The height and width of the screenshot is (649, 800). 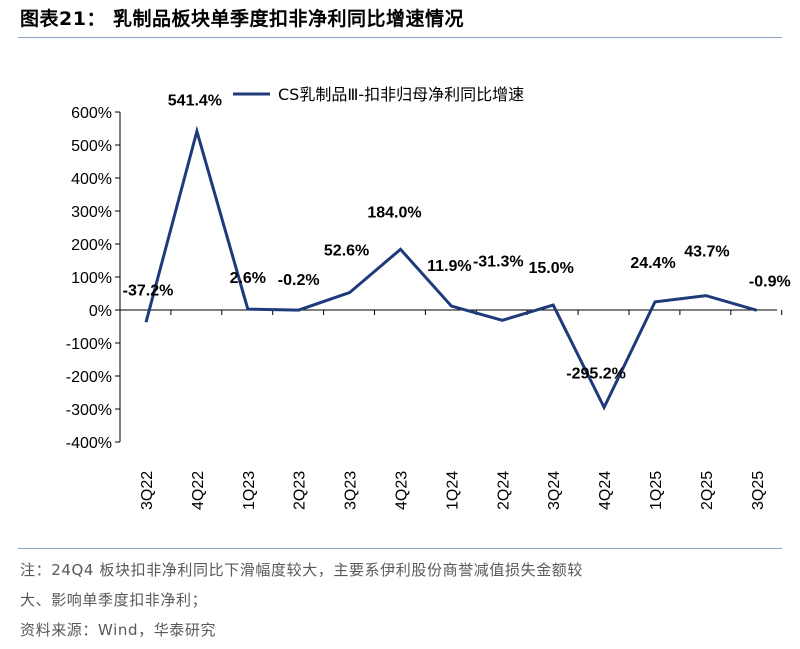 I want to click on y-tick-label: 300%, so click(x=91, y=212).